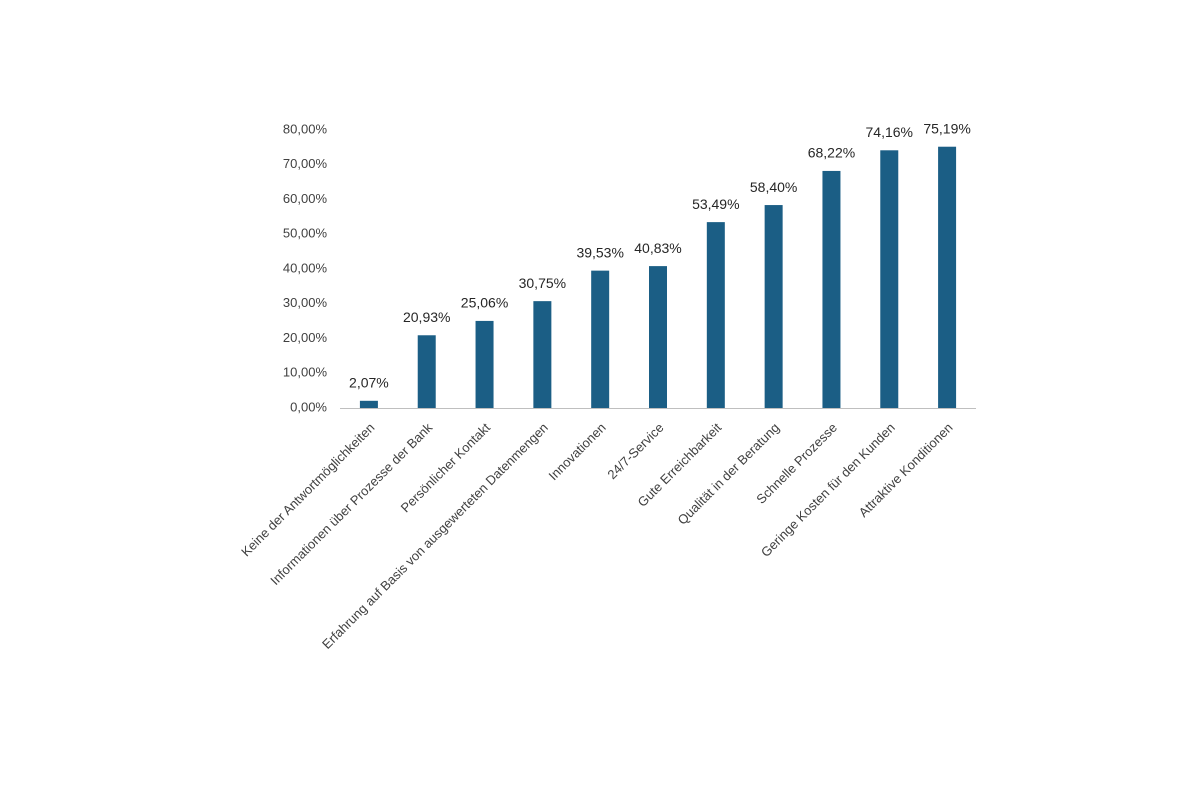 The width and height of the screenshot is (1200, 805). What do you see at coordinates (635, 451) in the screenshot?
I see `x-tick-label: 24/7-Service` at bounding box center [635, 451].